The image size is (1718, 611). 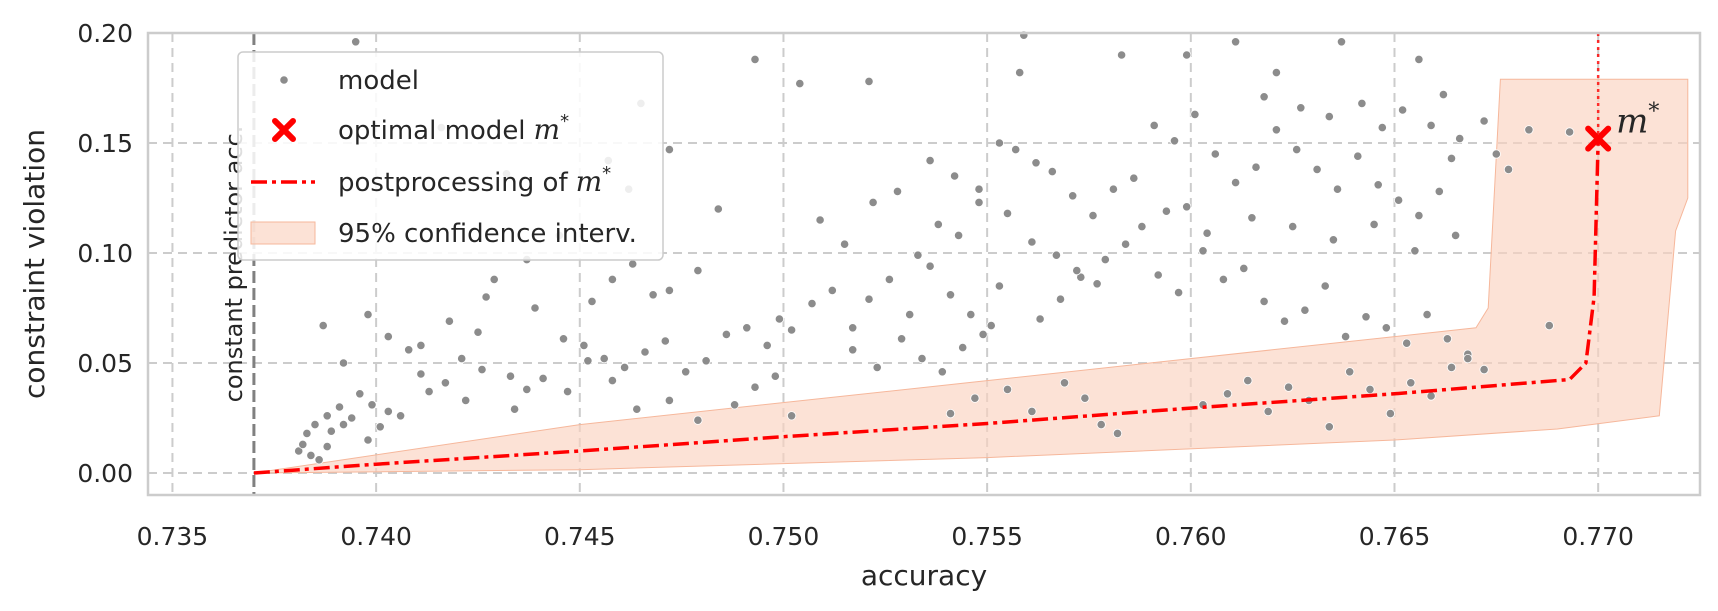 What do you see at coordinates (283, 233) in the screenshot?
I see `legend-handle-confidence` at bounding box center [283, 233].